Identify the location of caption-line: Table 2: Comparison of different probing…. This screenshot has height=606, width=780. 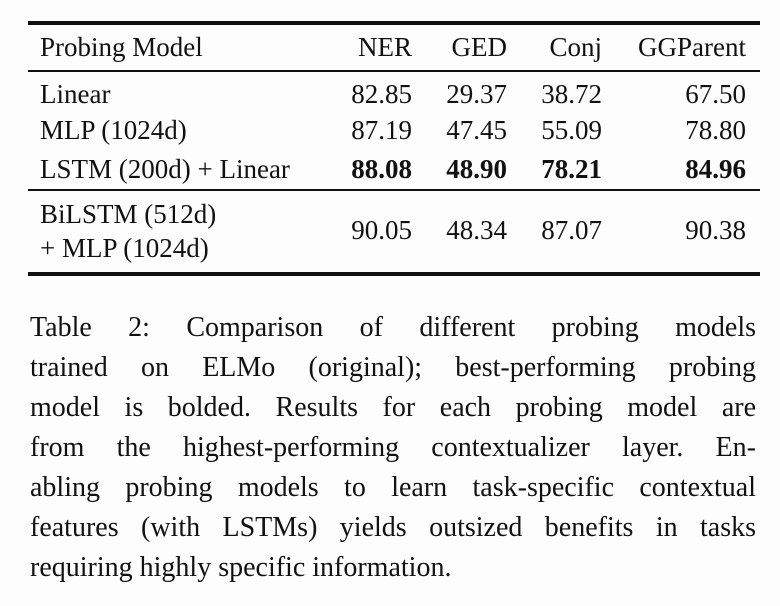
(393, 327).